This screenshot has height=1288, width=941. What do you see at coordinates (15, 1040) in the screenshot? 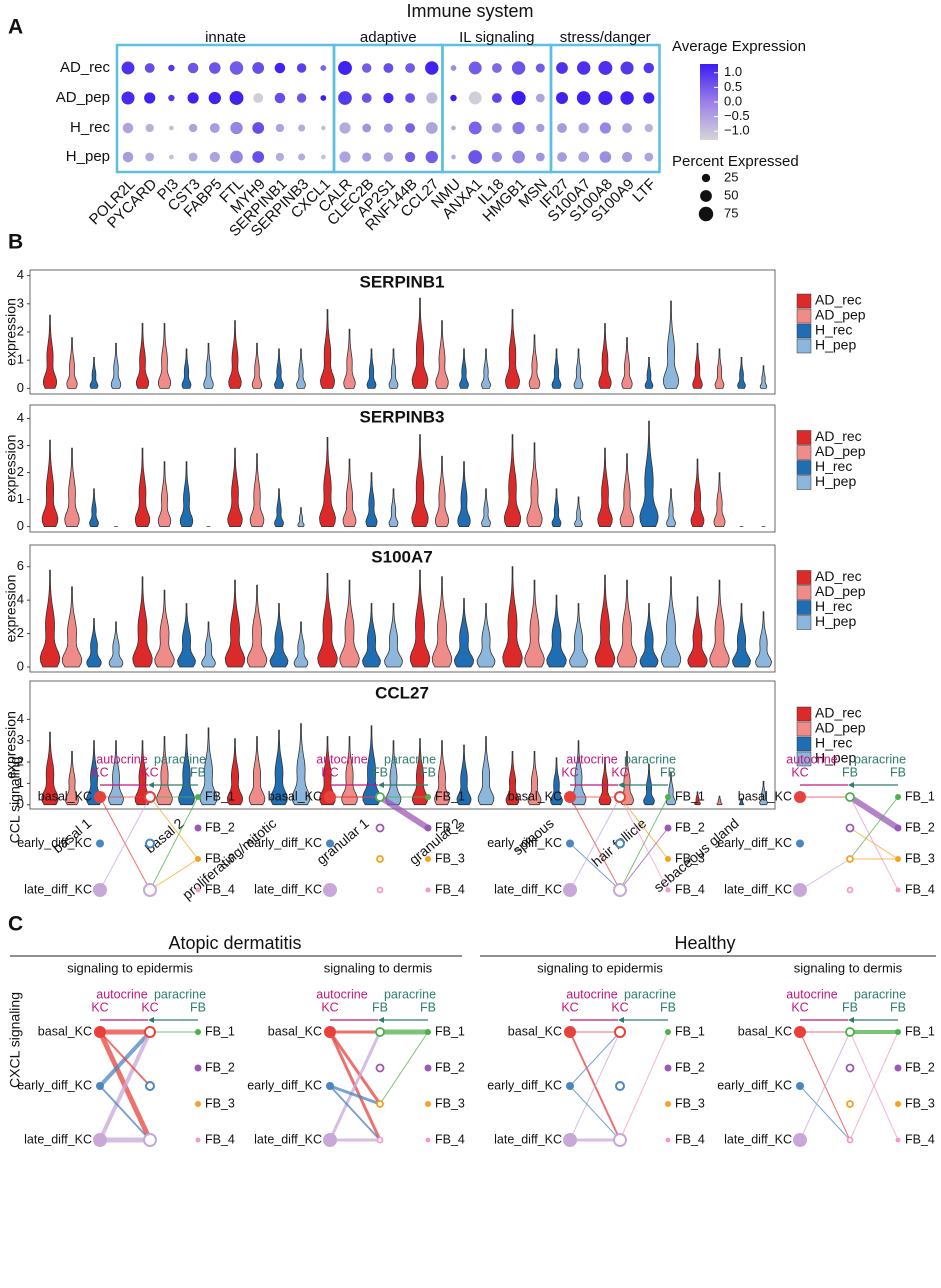
I see `row-label: CXCL signaling` at bounding box center [15, 1040].